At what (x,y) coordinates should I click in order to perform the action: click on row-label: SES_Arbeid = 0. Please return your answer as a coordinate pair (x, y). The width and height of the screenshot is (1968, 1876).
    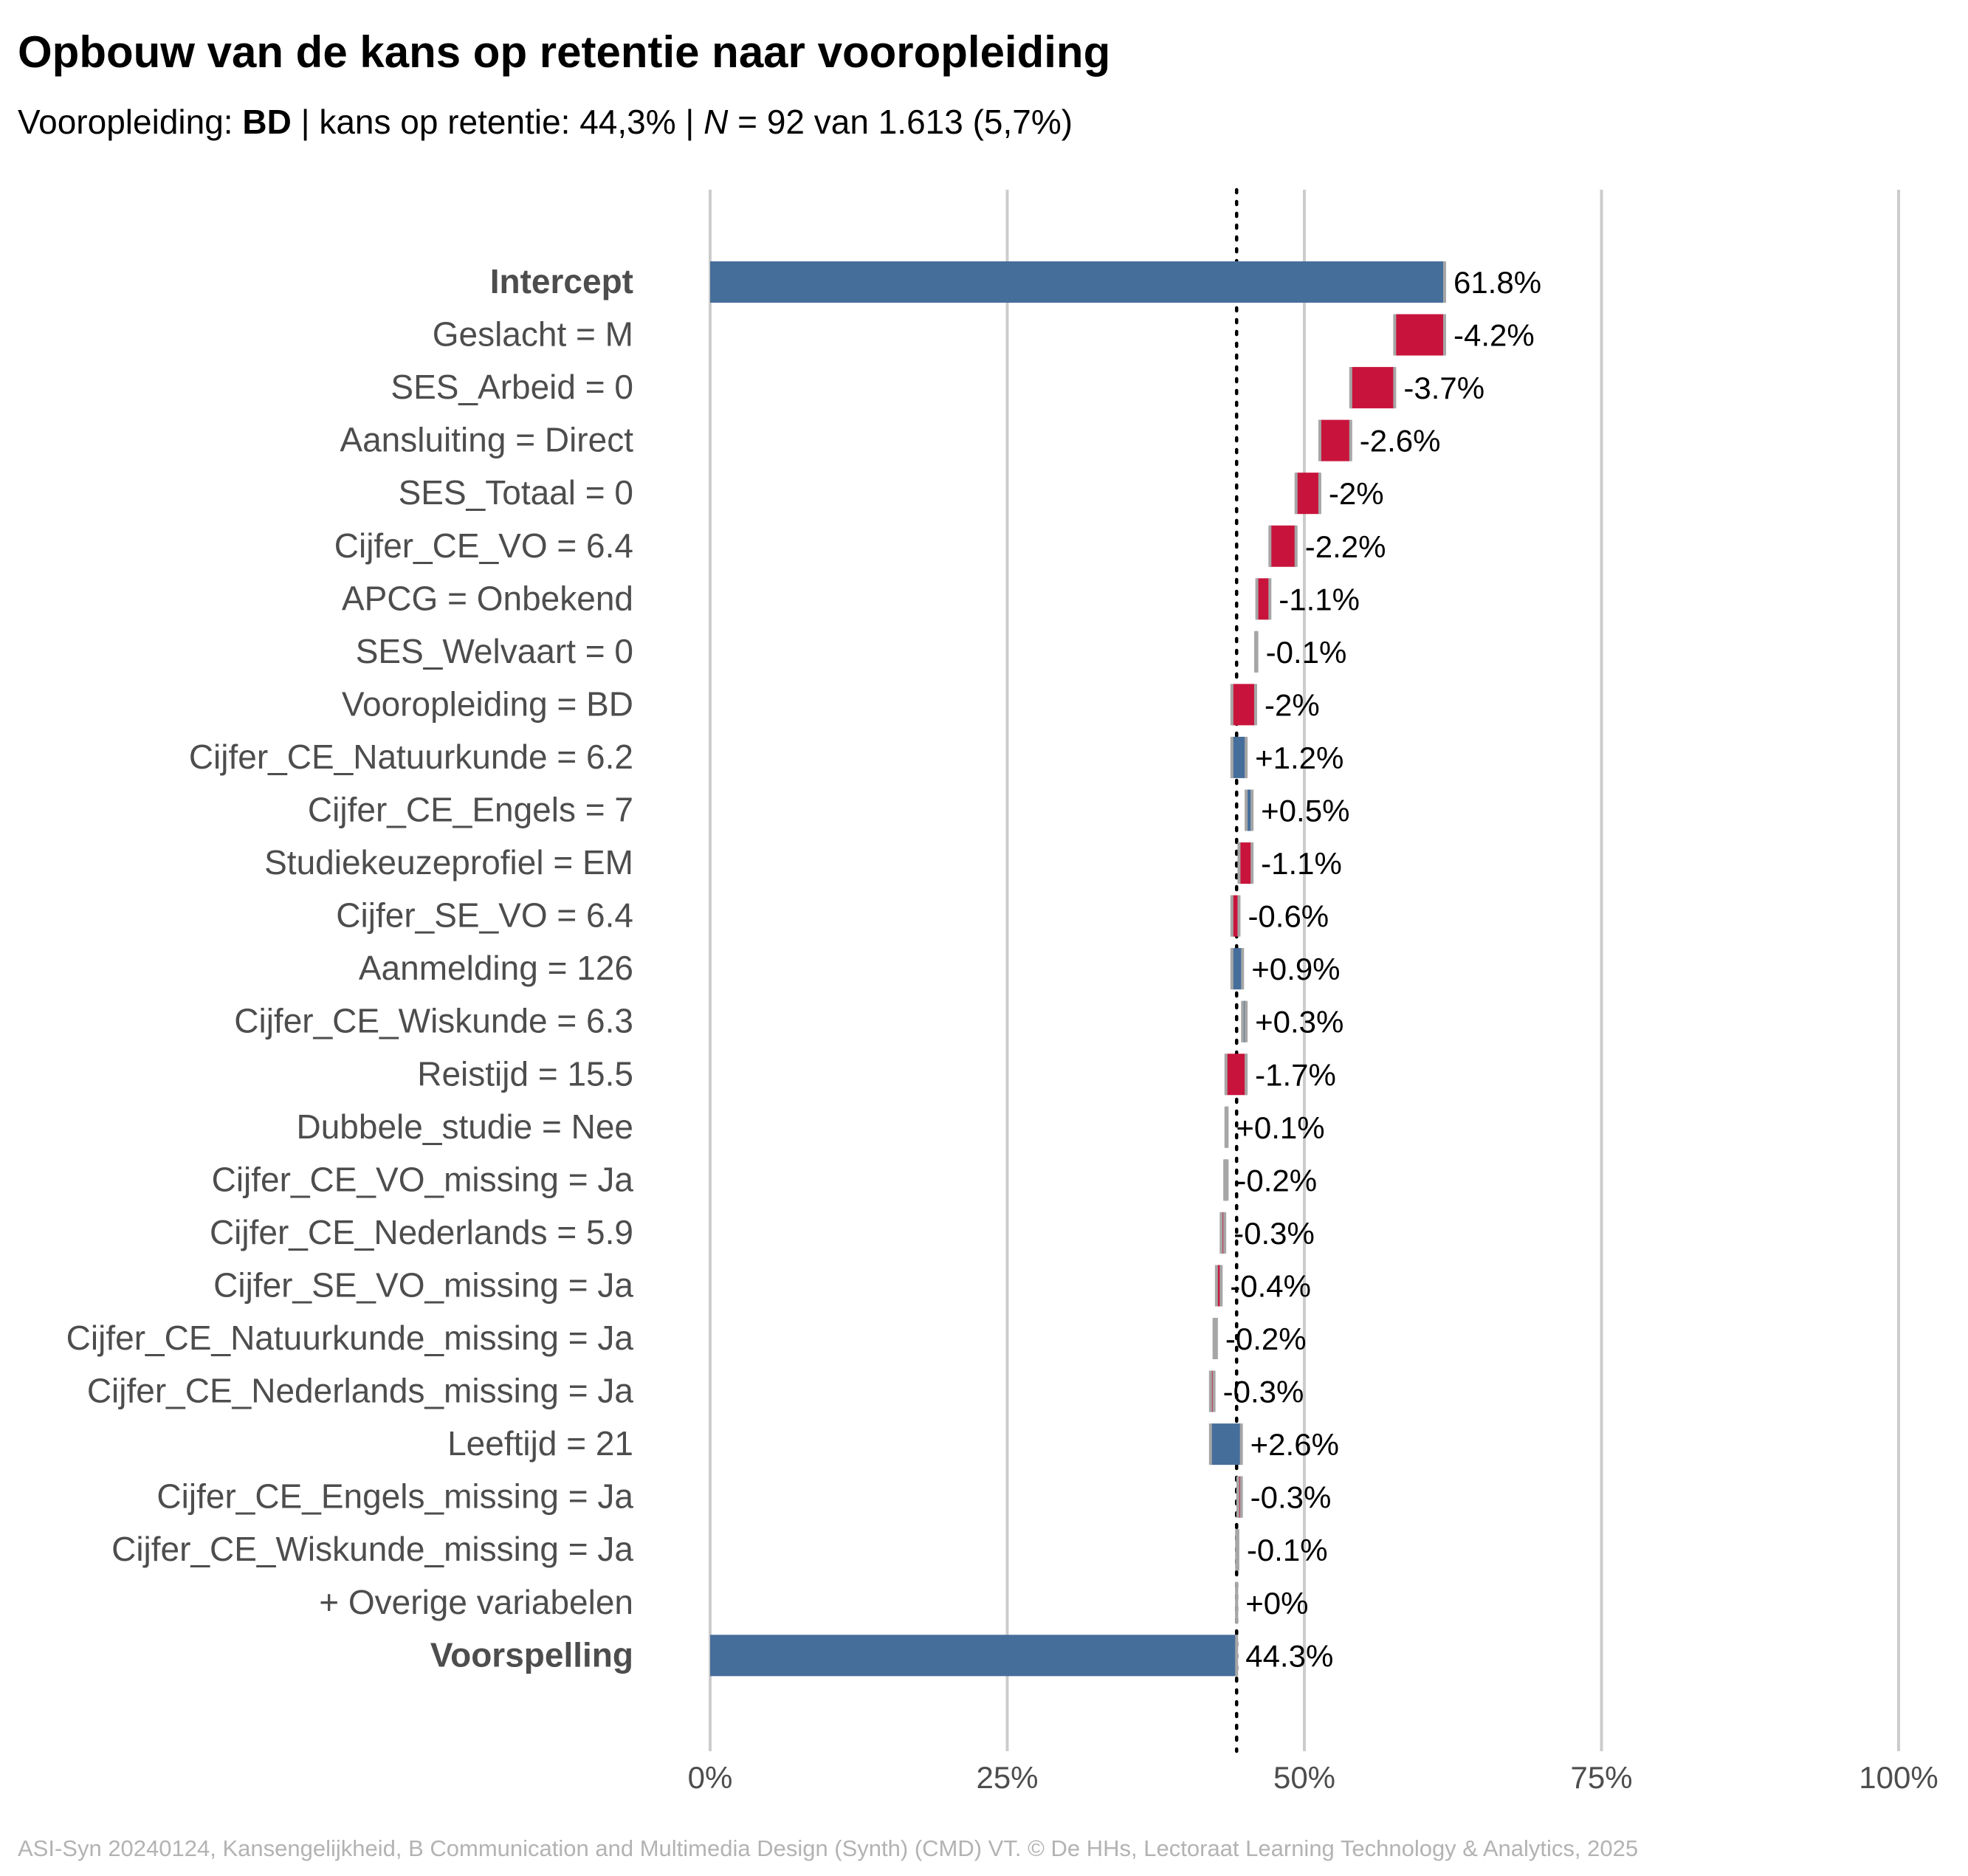
    Looking at the image, I should click on (512, 387).